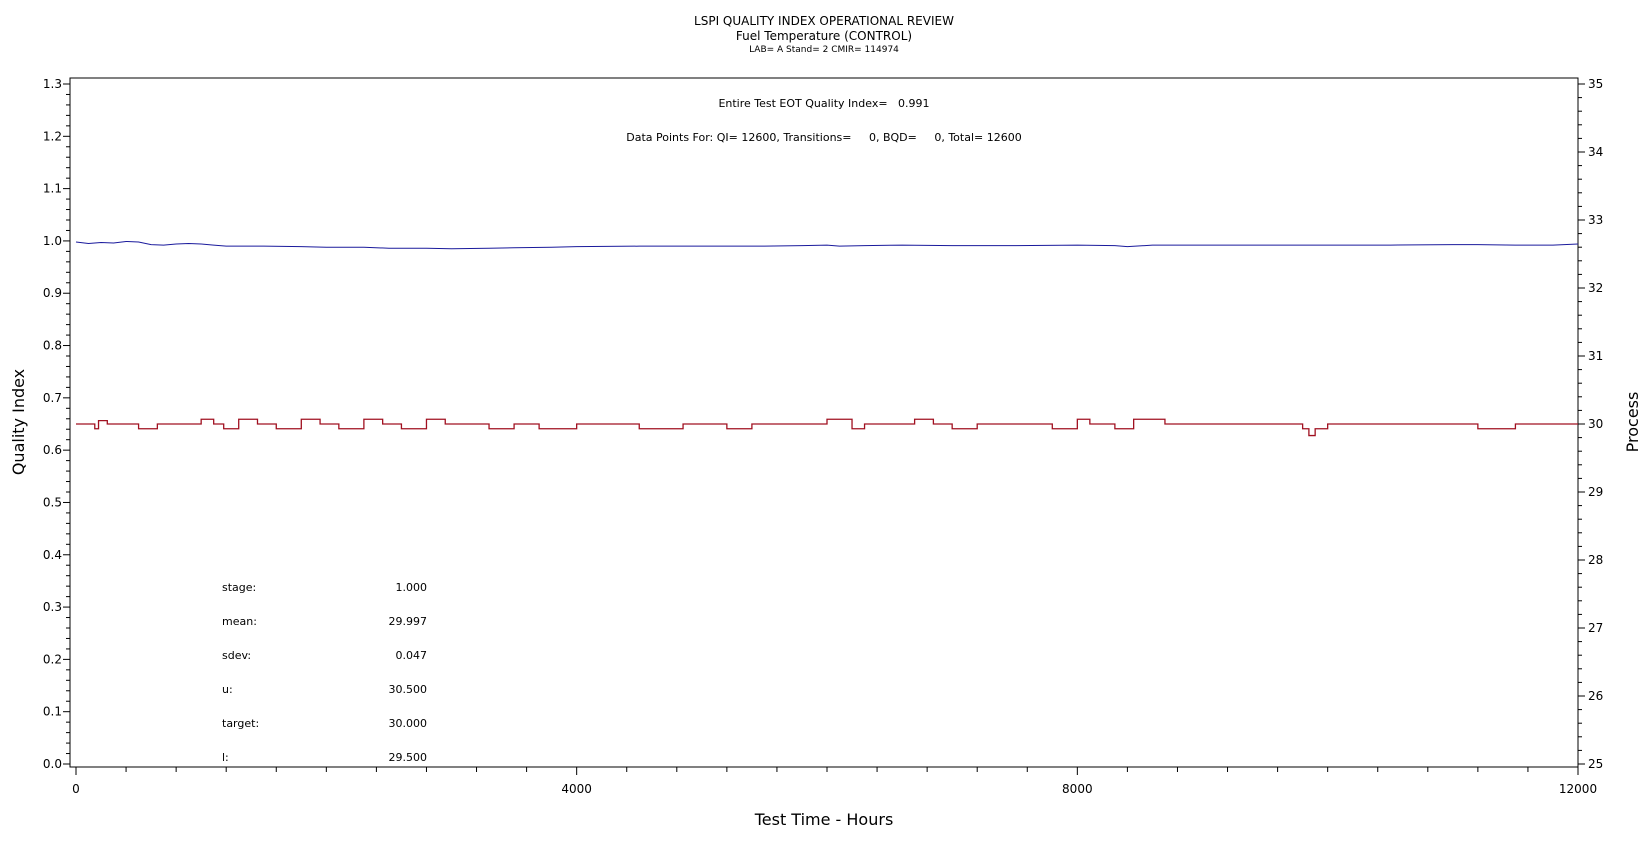 The width and height of the screenshot is (1648, 845). What do you see at coordinates (52, 712) in the screenshot?
I see `y-left-tick-label: 0.1` at bounding box center [52, 712].